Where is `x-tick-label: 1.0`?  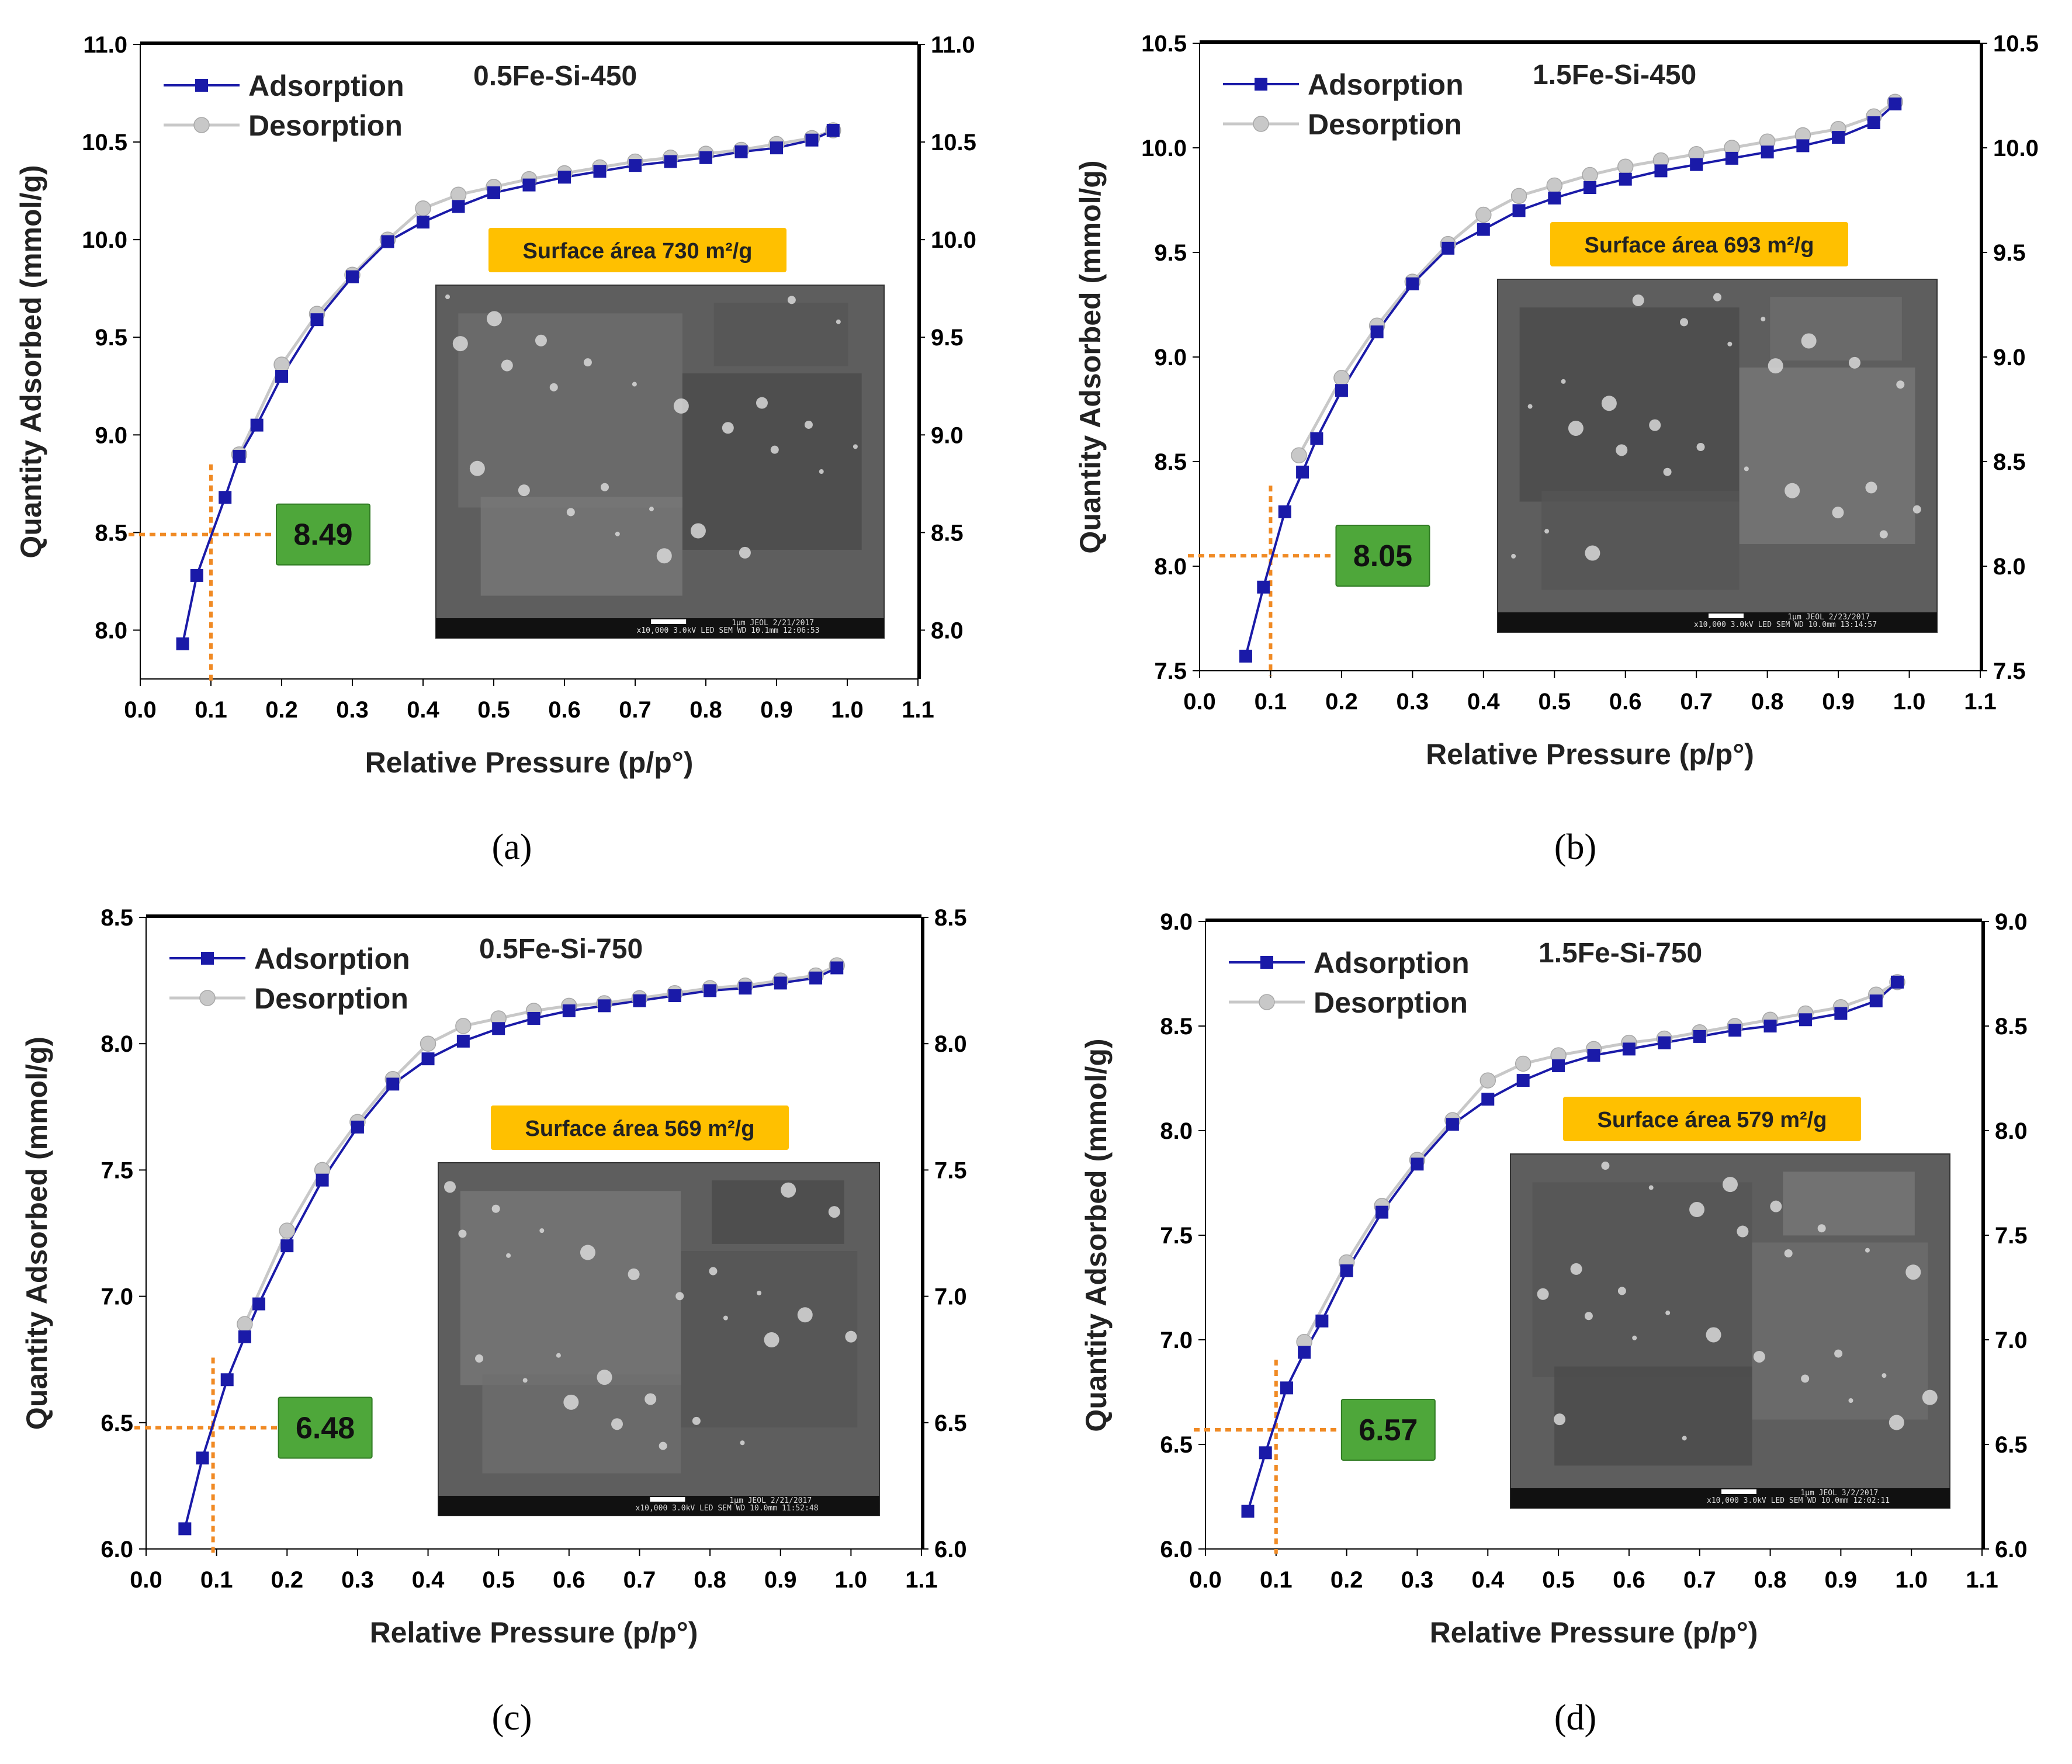 x-tick-label: 1.0 is located at coordinates (848, 710).